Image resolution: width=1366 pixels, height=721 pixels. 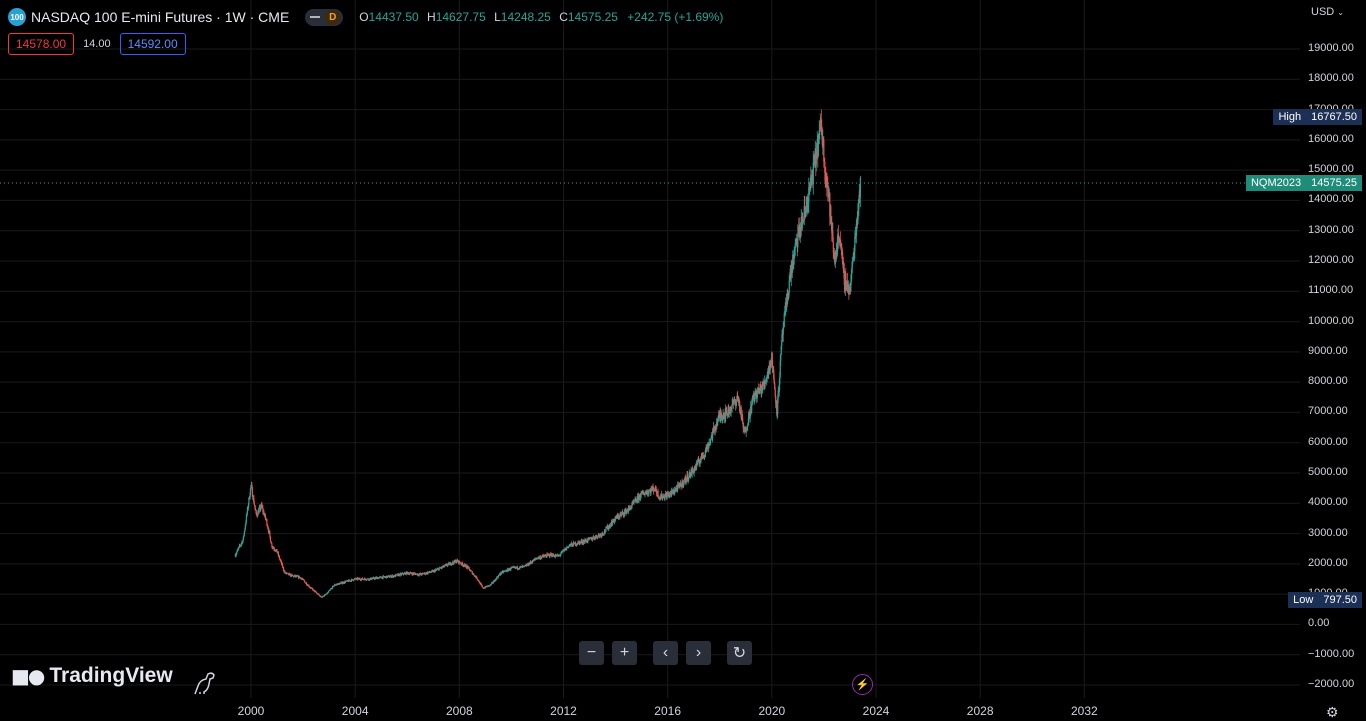 What do you see at coordinates (333, 17) in the screenshot?
I see `session-badge: D` at bounding box center [333, 17].